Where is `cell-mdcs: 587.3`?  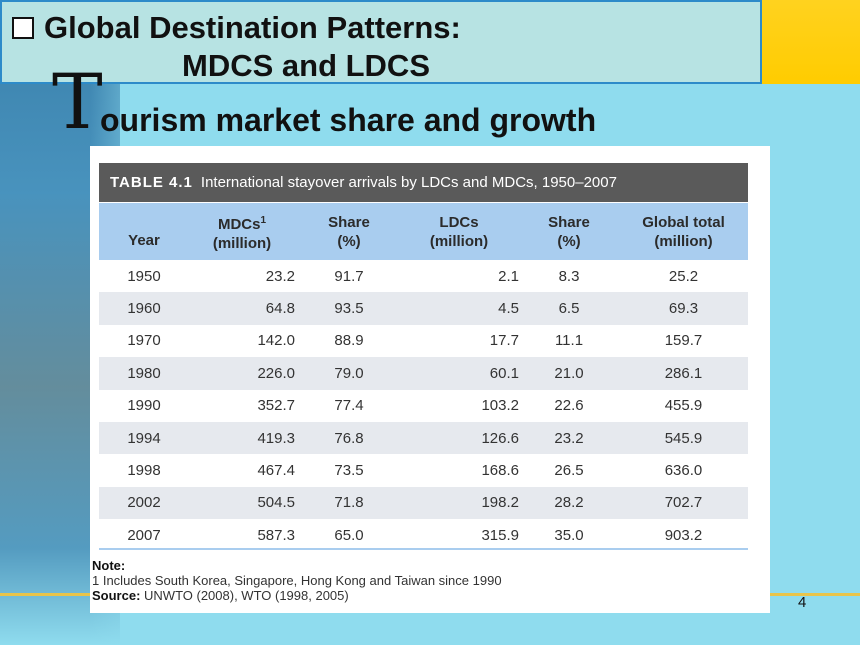 cell-mdcs: 587.3 is located at coordinates (276, 535).